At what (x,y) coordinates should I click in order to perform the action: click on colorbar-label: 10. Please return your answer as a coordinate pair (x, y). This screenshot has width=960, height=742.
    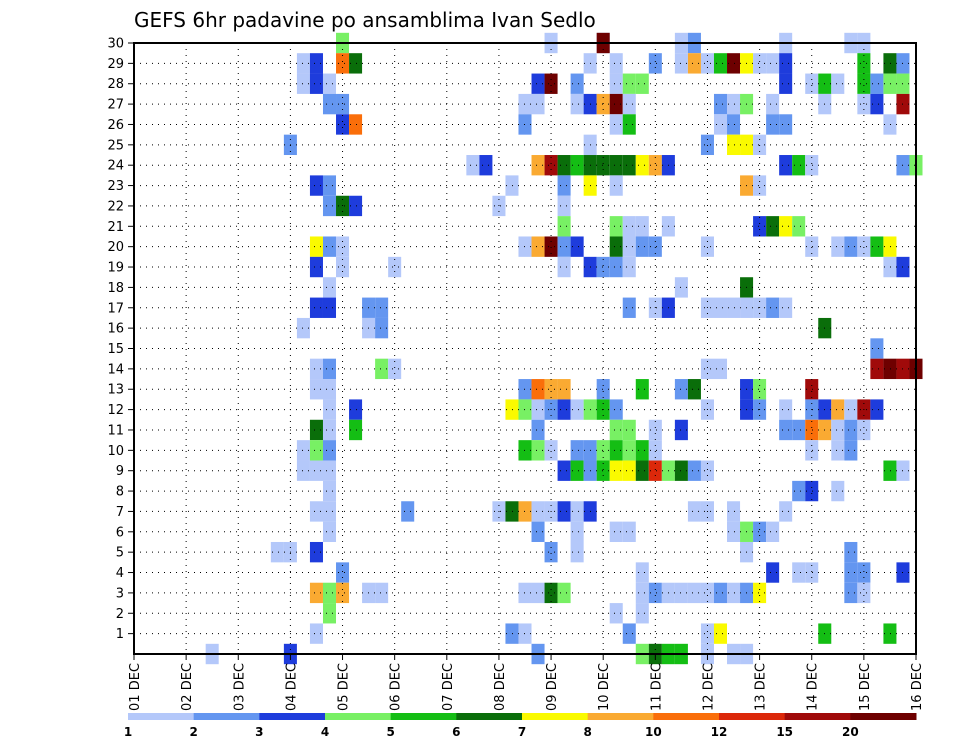
    Looking at the image, I should click on (653, 732).